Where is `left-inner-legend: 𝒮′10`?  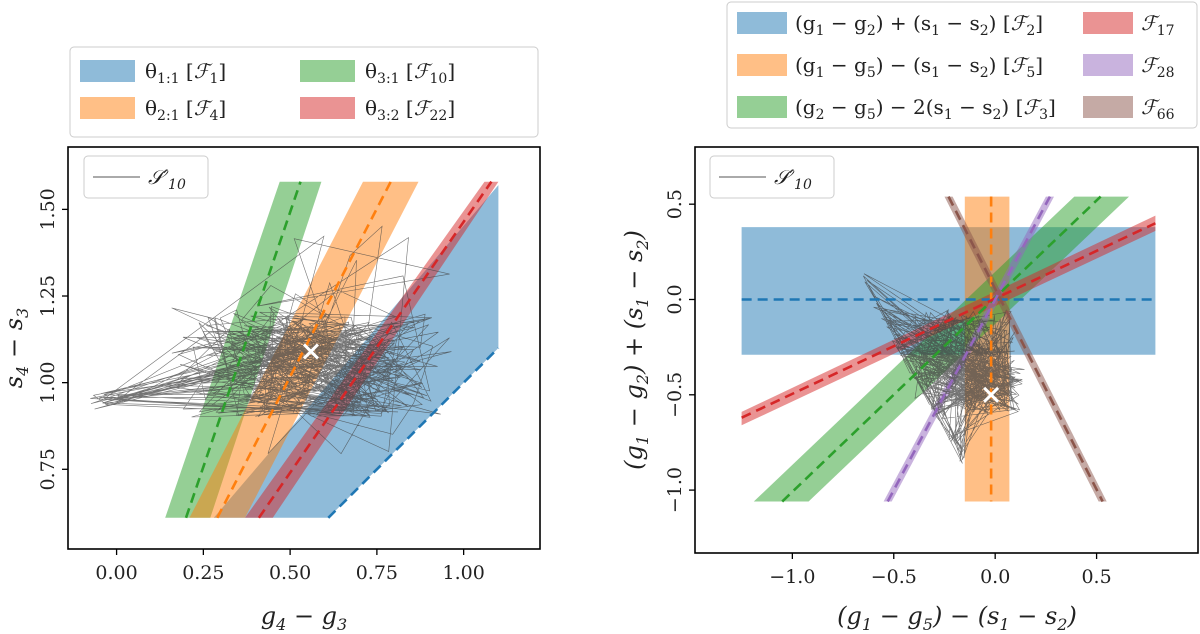
left-inner-legend: 𝒮′10 is located at coordinates (146, 177).